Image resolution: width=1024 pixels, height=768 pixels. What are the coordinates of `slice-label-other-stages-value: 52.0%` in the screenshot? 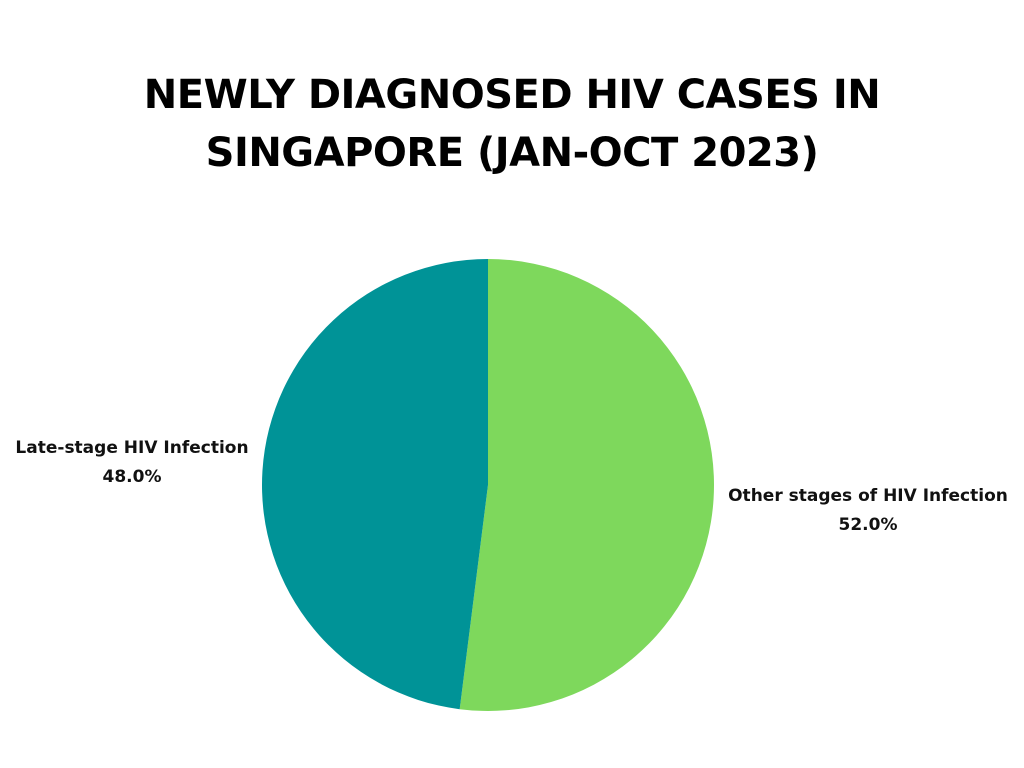 It's located at (868, 525).